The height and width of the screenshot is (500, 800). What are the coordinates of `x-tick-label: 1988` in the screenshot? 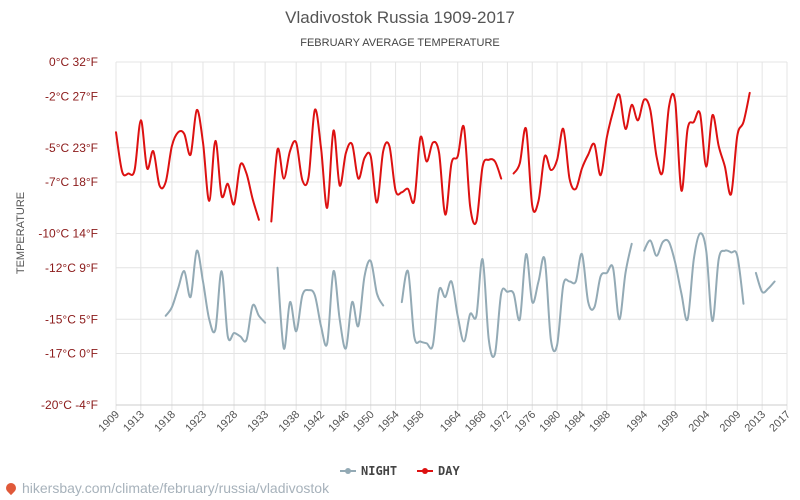 It's located at (600, 422).